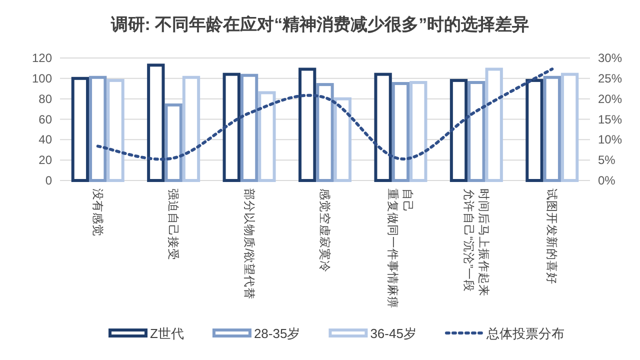 This screenshot has height=360, width=640. I want to click on y2-tick-label: 30%, so click(610, 58).